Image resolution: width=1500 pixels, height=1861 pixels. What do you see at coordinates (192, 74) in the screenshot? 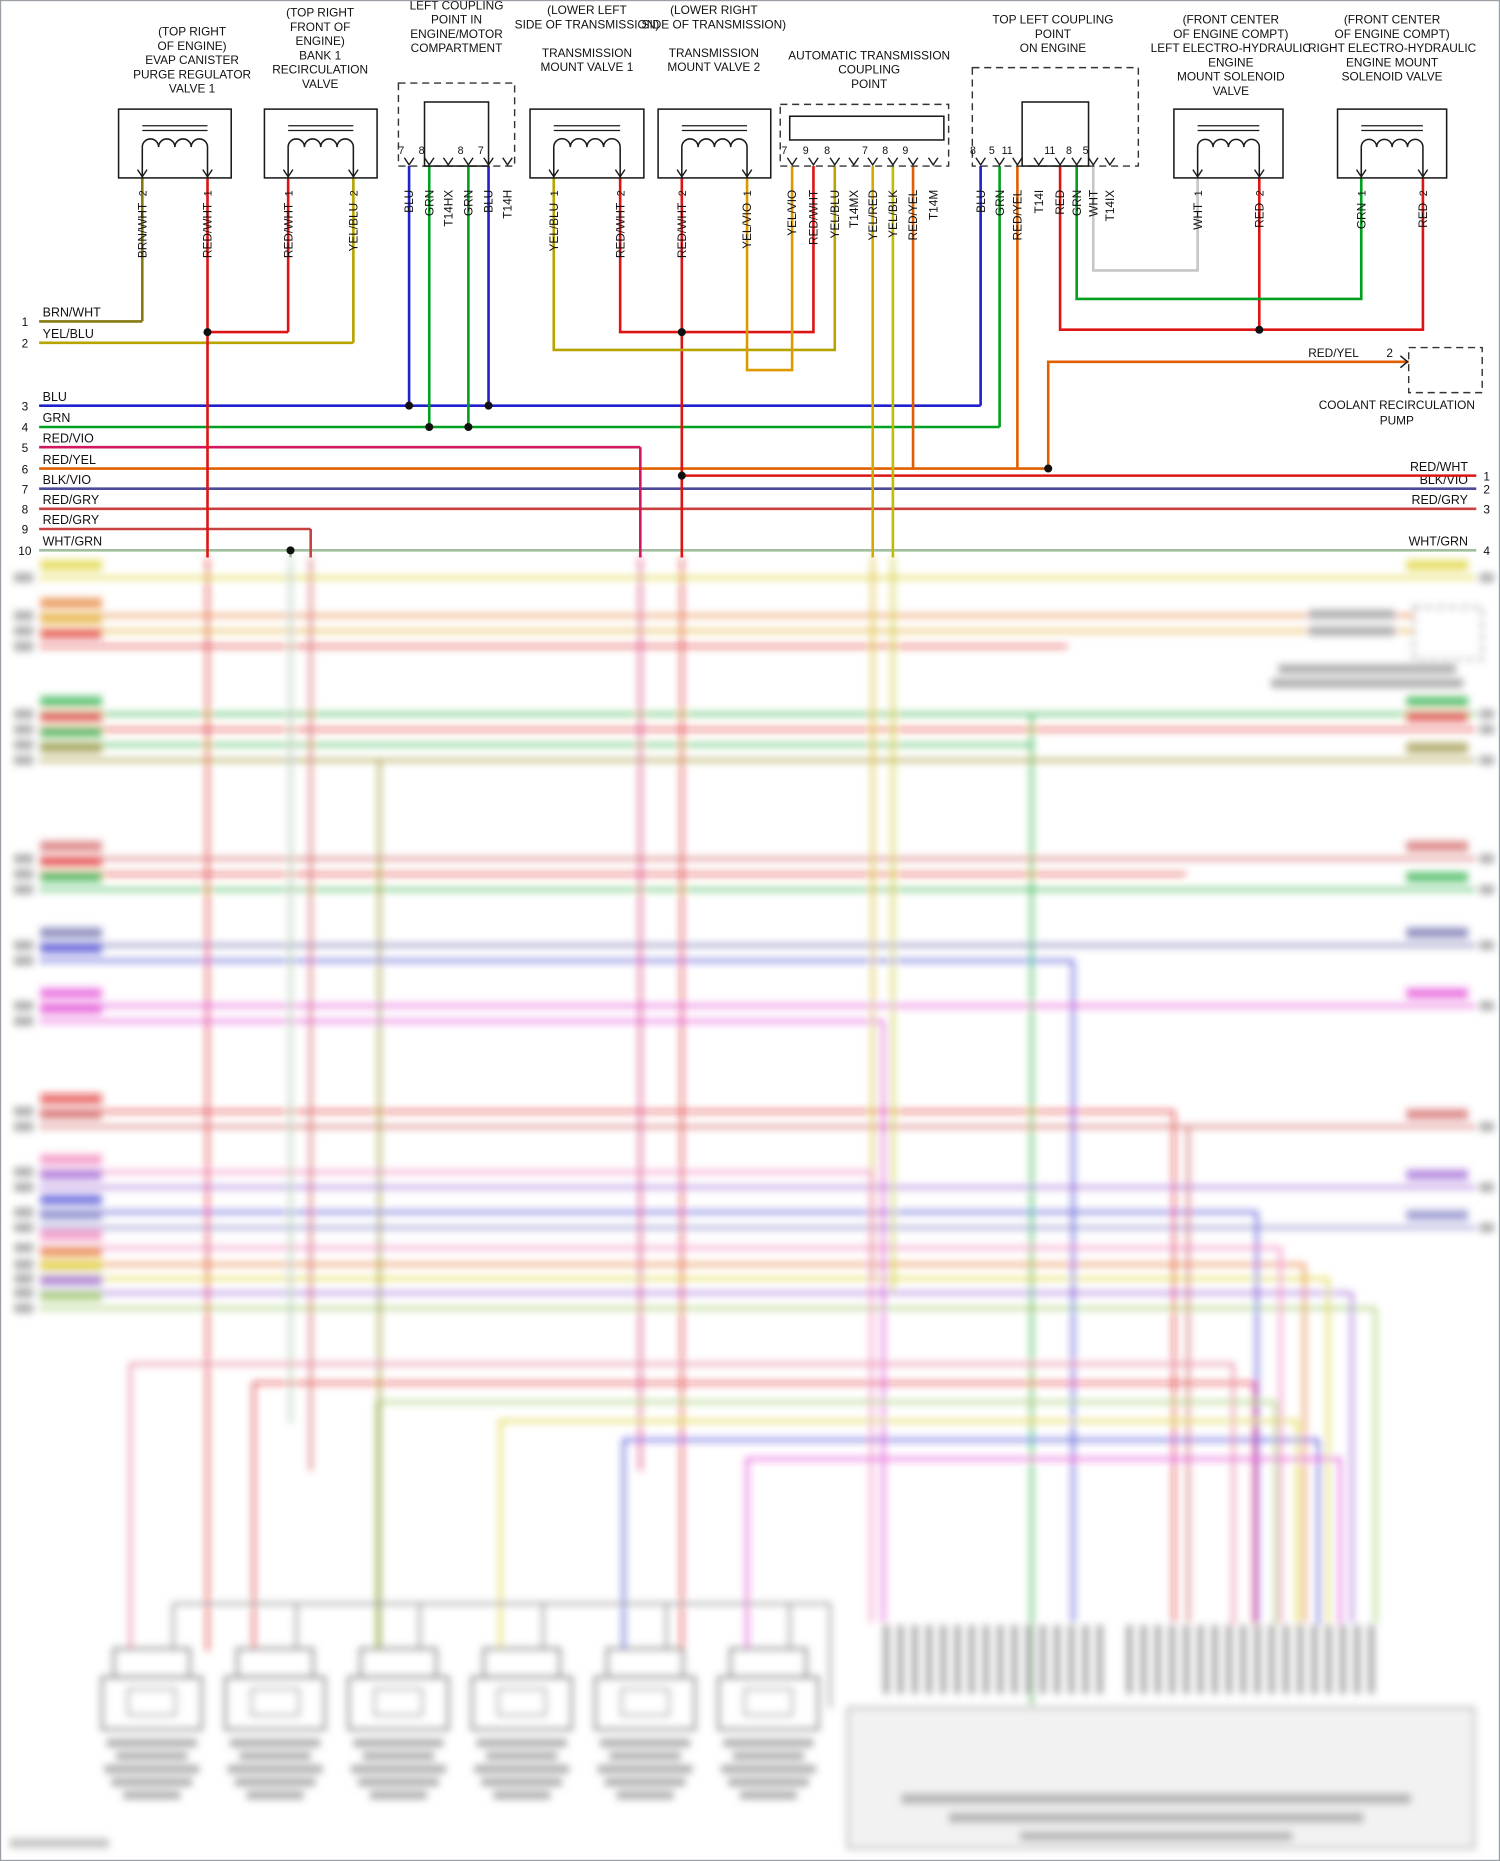
I see `component-label: PURGE REGULATOR` at bounding box center [192, 74].